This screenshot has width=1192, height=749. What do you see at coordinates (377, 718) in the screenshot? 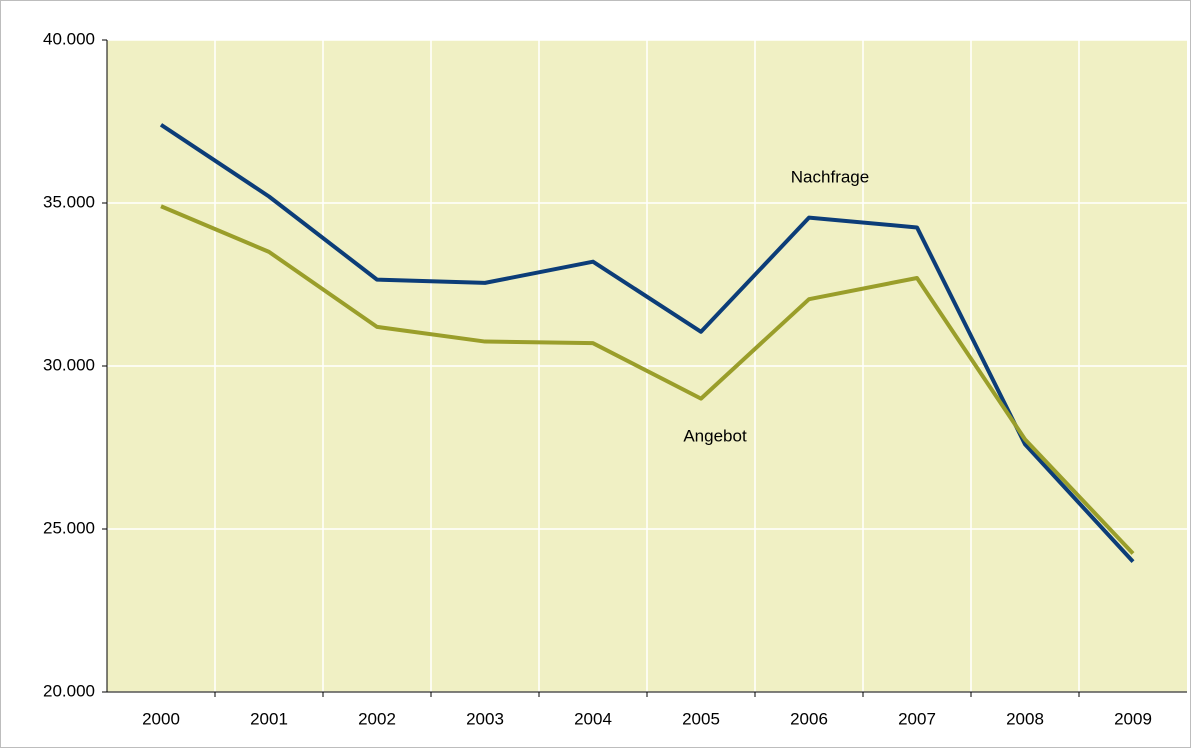
I see `x-tick-label: 2002` at bounding box center [377, 718].